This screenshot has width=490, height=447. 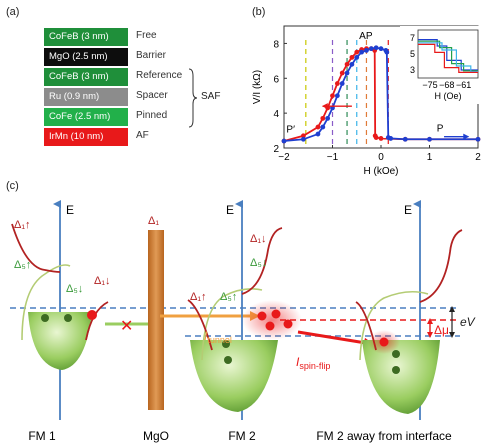 I want to click on mgo-delta1-label: Δ₁, so click(x=153, y=221).